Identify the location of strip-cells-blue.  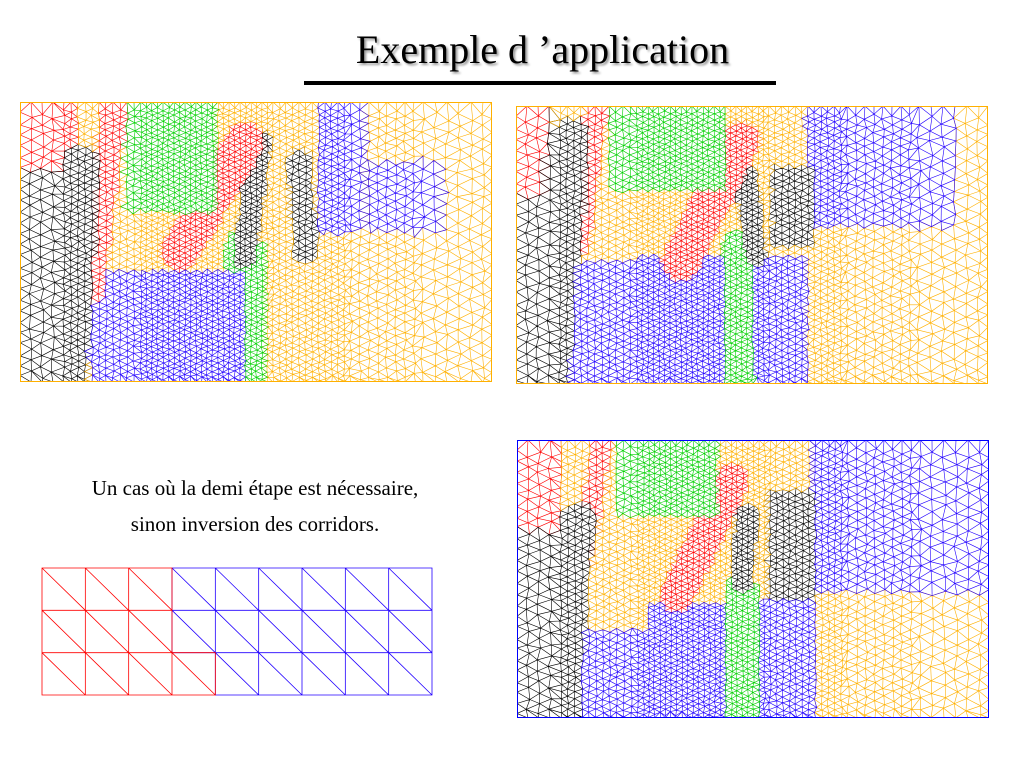
(302, 631).